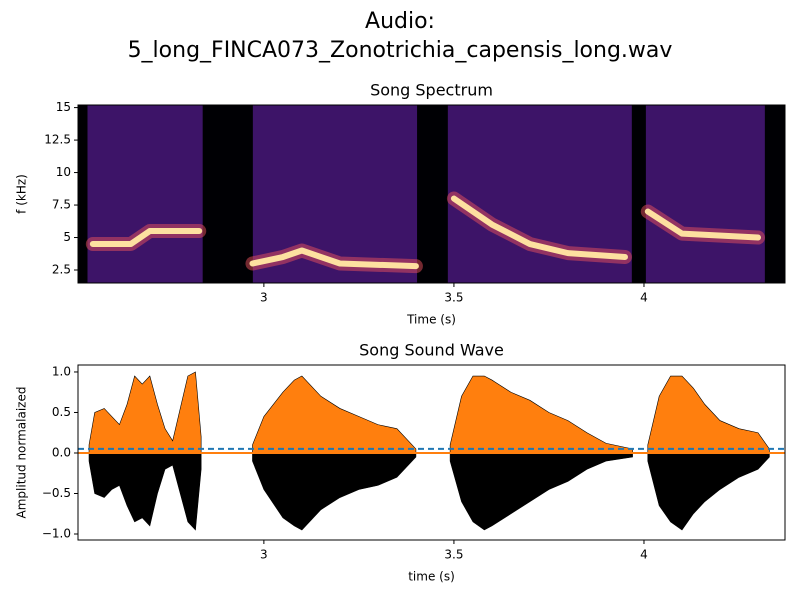  Describe the element at coordinates (431, 90) in the screenshot. I see `axes-title: Song Spectrum` at that location.